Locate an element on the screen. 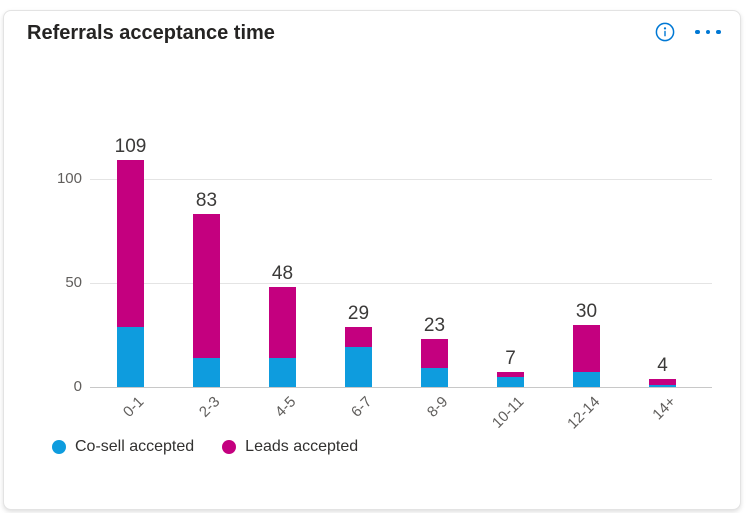  card-title: Referrals acceptance time is located at coordinates (151, 33).